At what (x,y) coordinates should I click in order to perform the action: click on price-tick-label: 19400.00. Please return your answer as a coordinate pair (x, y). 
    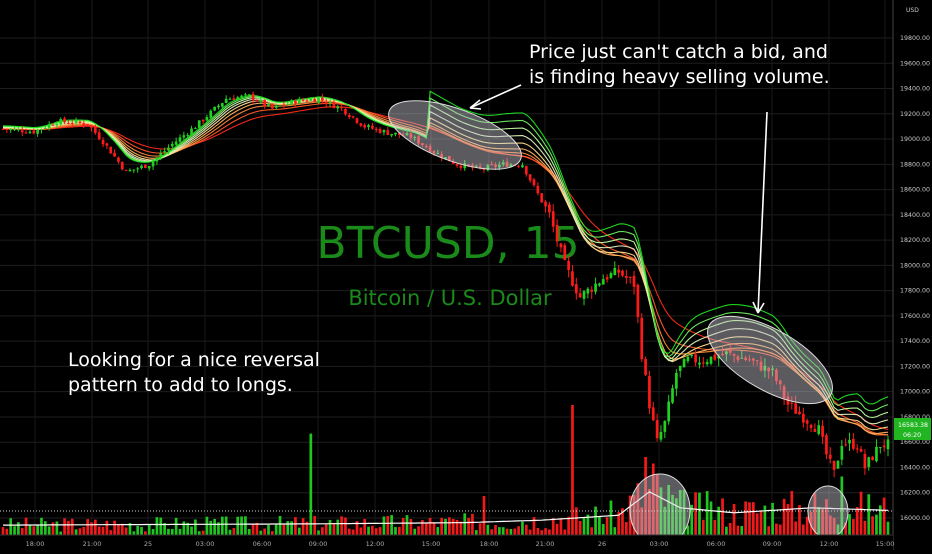
    Looking at the image, I should click on (915, 89).